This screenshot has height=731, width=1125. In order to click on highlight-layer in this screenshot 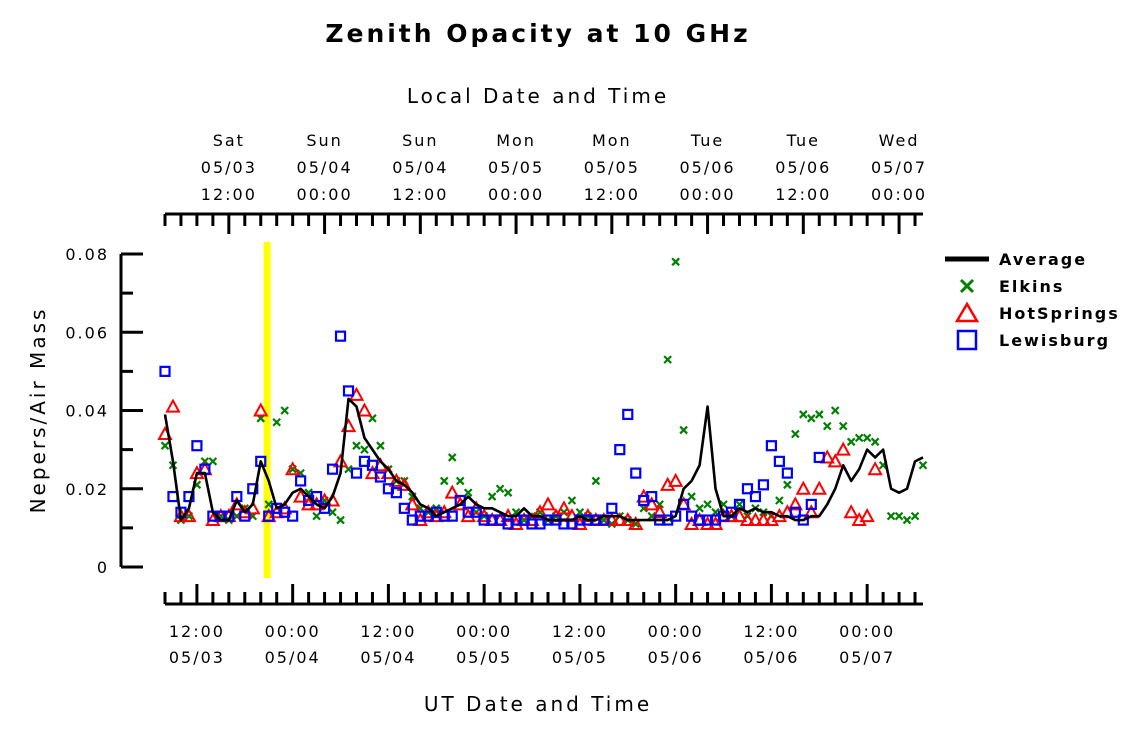, I will do `click(267, 410)`.